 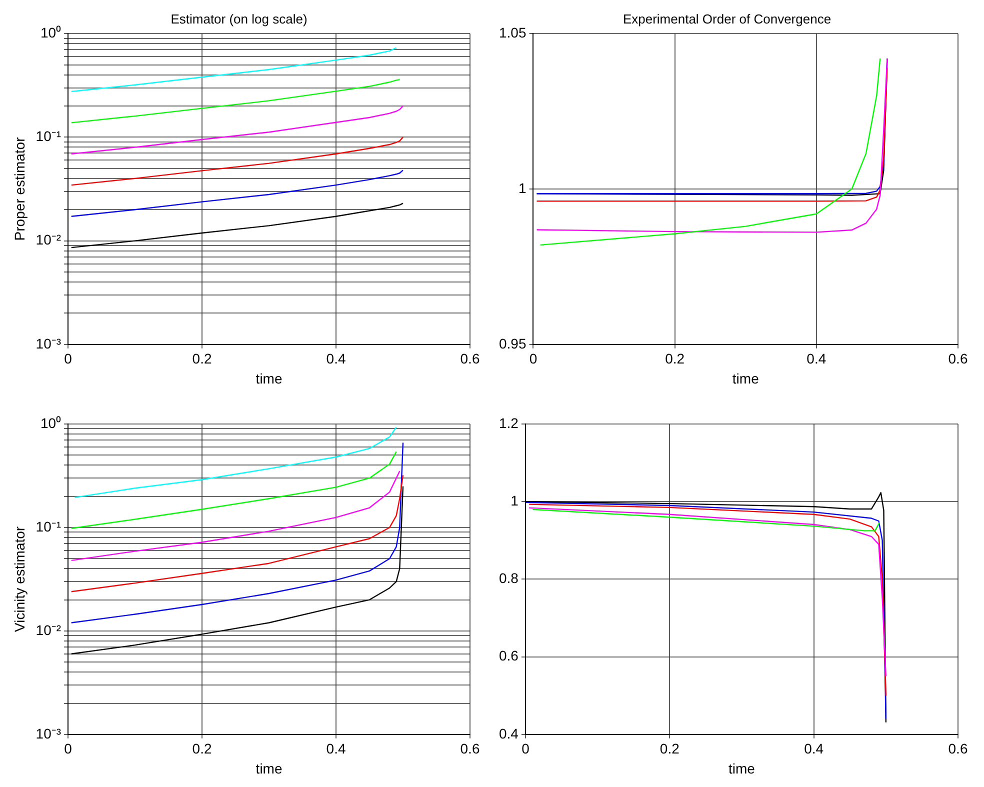 What do you see at coordinates (508, 733) in the screenshot?
I see `y-tick-label: 0.4` at bounding box center [508, 733].